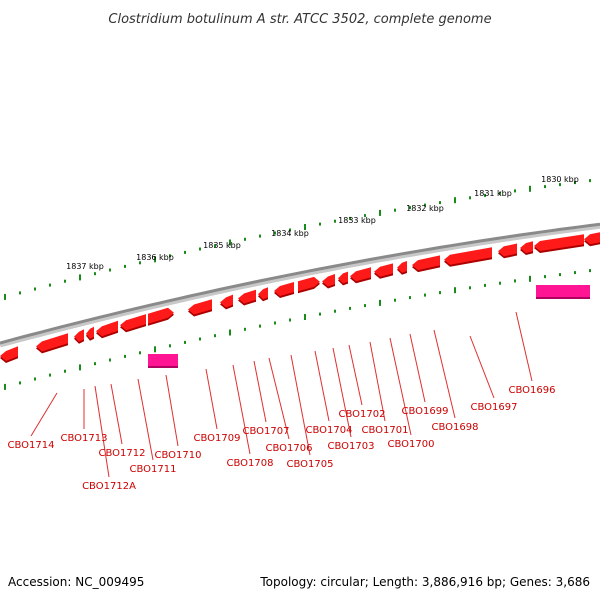 The image size is (600, 605). What do you see at coordinates (84, 438) in the screenshot?
I see `gene-label: CBO1713` at bounding box center [84, 438].